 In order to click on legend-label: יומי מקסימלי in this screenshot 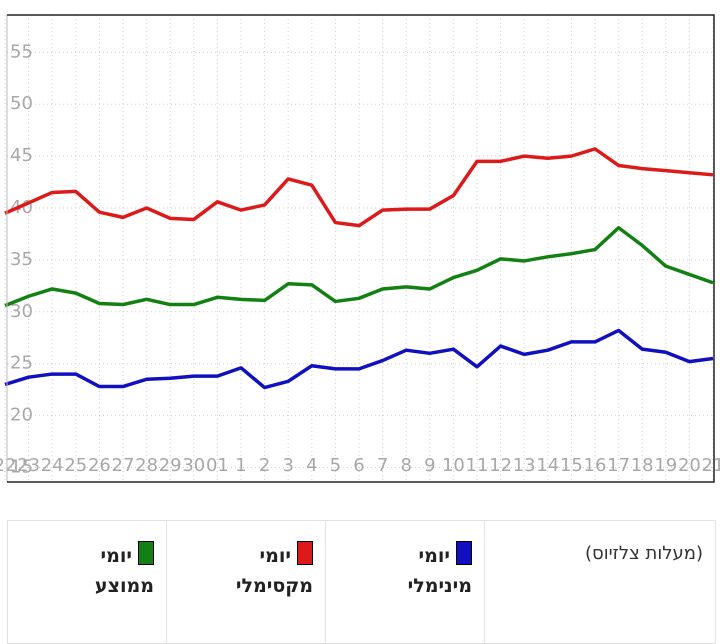, I will do `click(274, 571)`.